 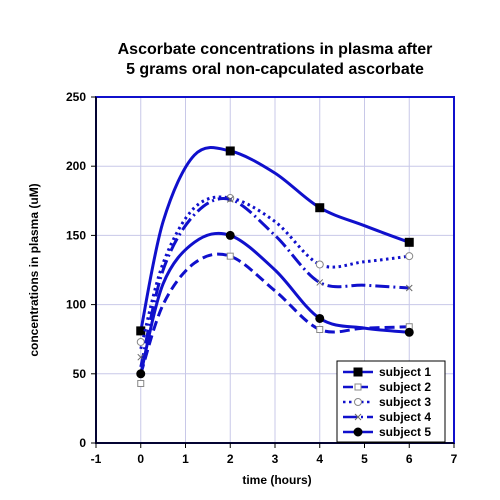 What do you see at coordinates (405, 432) in the screenshot?
I see `legend-label: subject 5` at bounding box center [405, 432].